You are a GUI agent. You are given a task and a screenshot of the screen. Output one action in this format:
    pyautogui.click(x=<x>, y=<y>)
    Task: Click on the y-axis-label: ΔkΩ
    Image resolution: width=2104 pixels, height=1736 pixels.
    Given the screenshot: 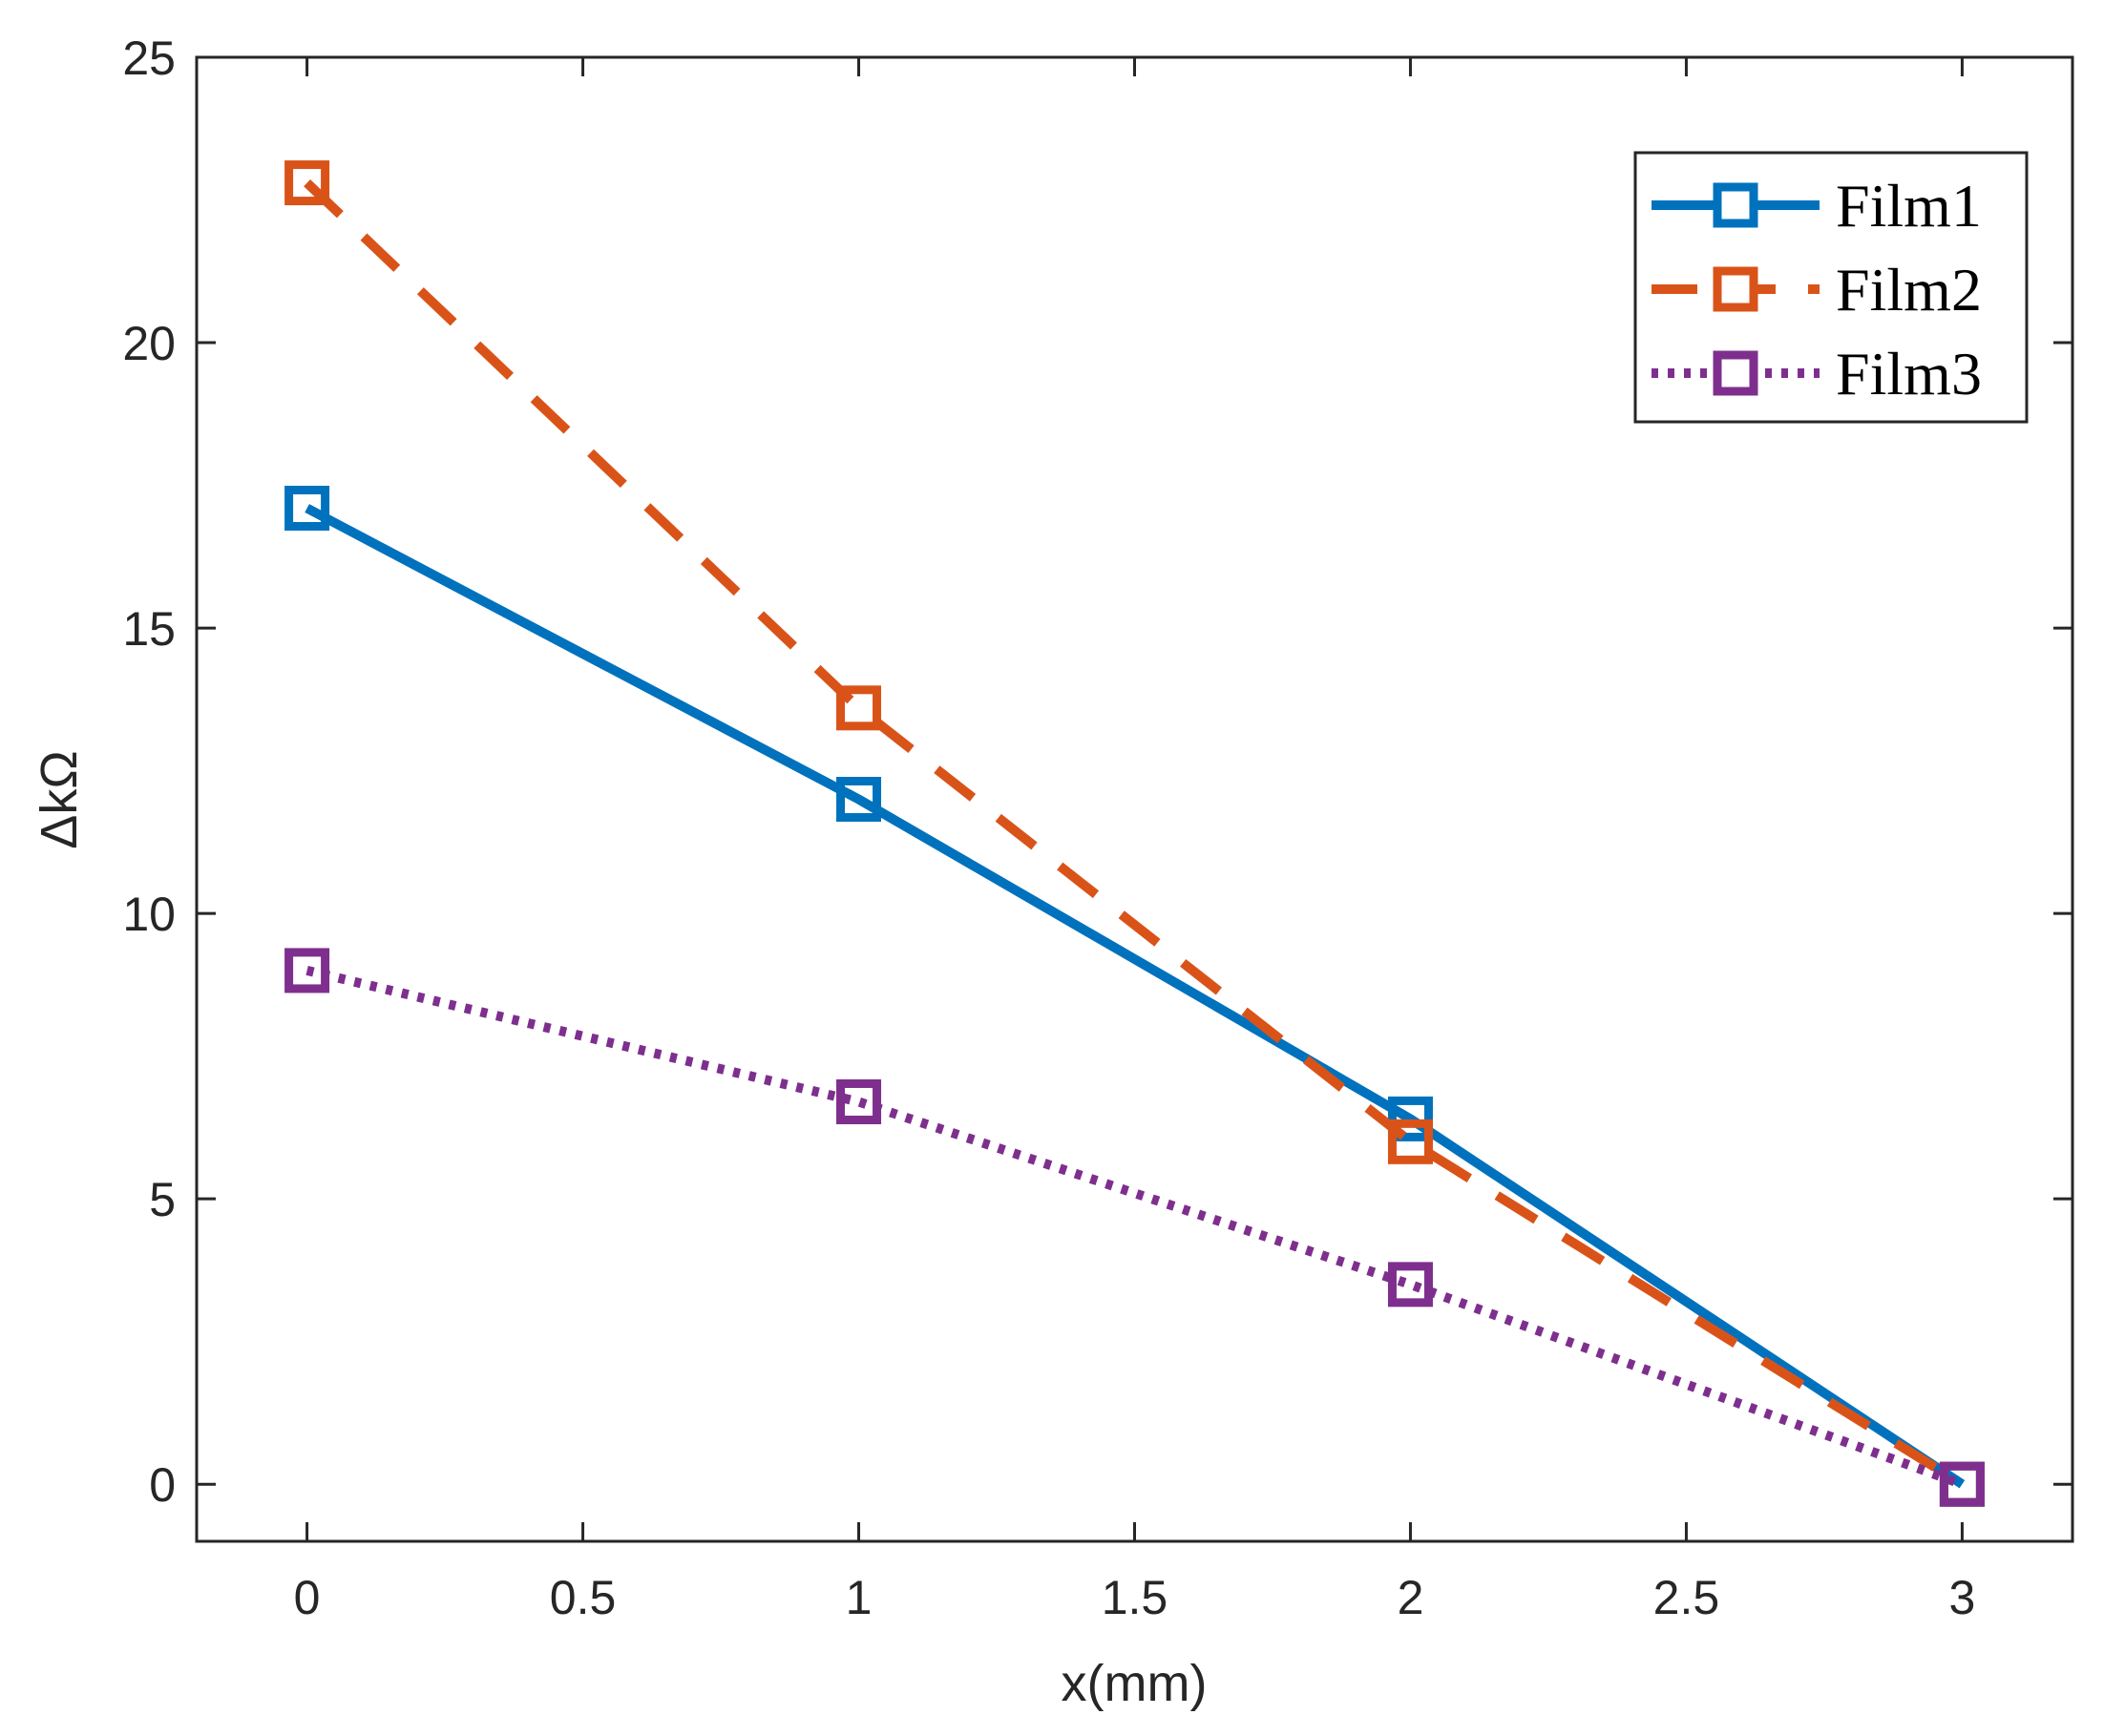 What is the action you would take?
    pyautogui.click(x=59, y=799)
    